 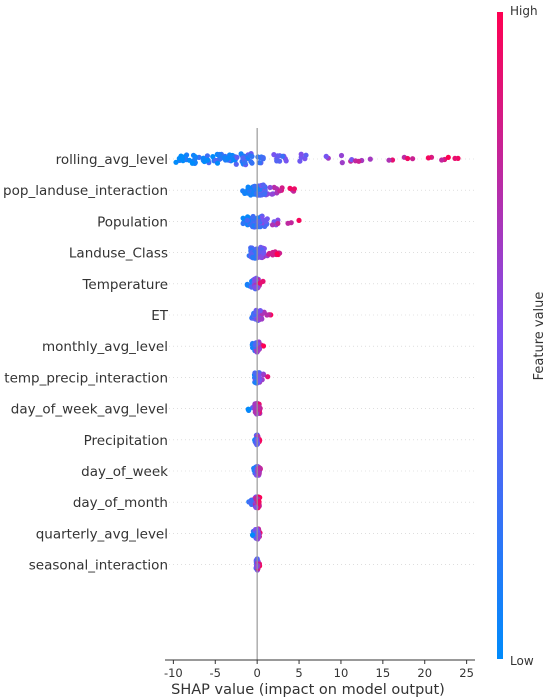 I want to click on feature-label: Precipitation, so click(x=126, y=441).